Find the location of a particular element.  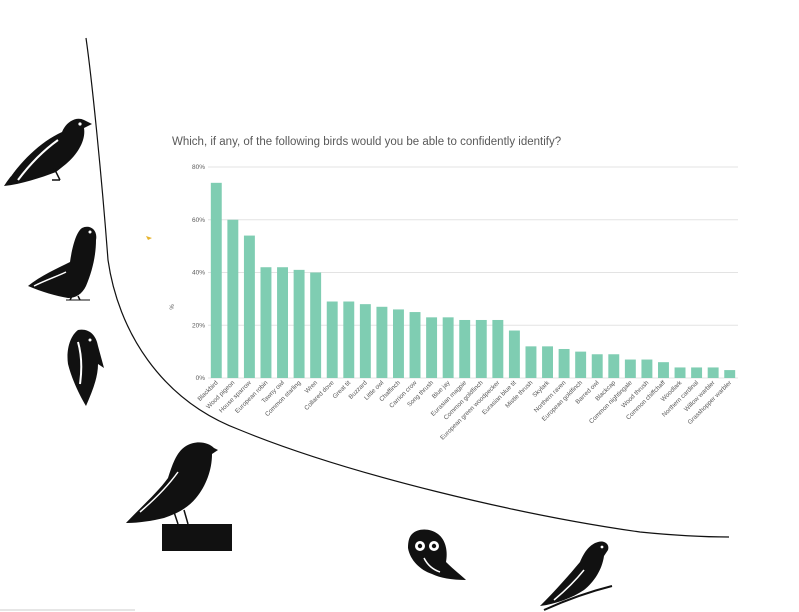

bar-skylark is located at coordinates (547, 362).